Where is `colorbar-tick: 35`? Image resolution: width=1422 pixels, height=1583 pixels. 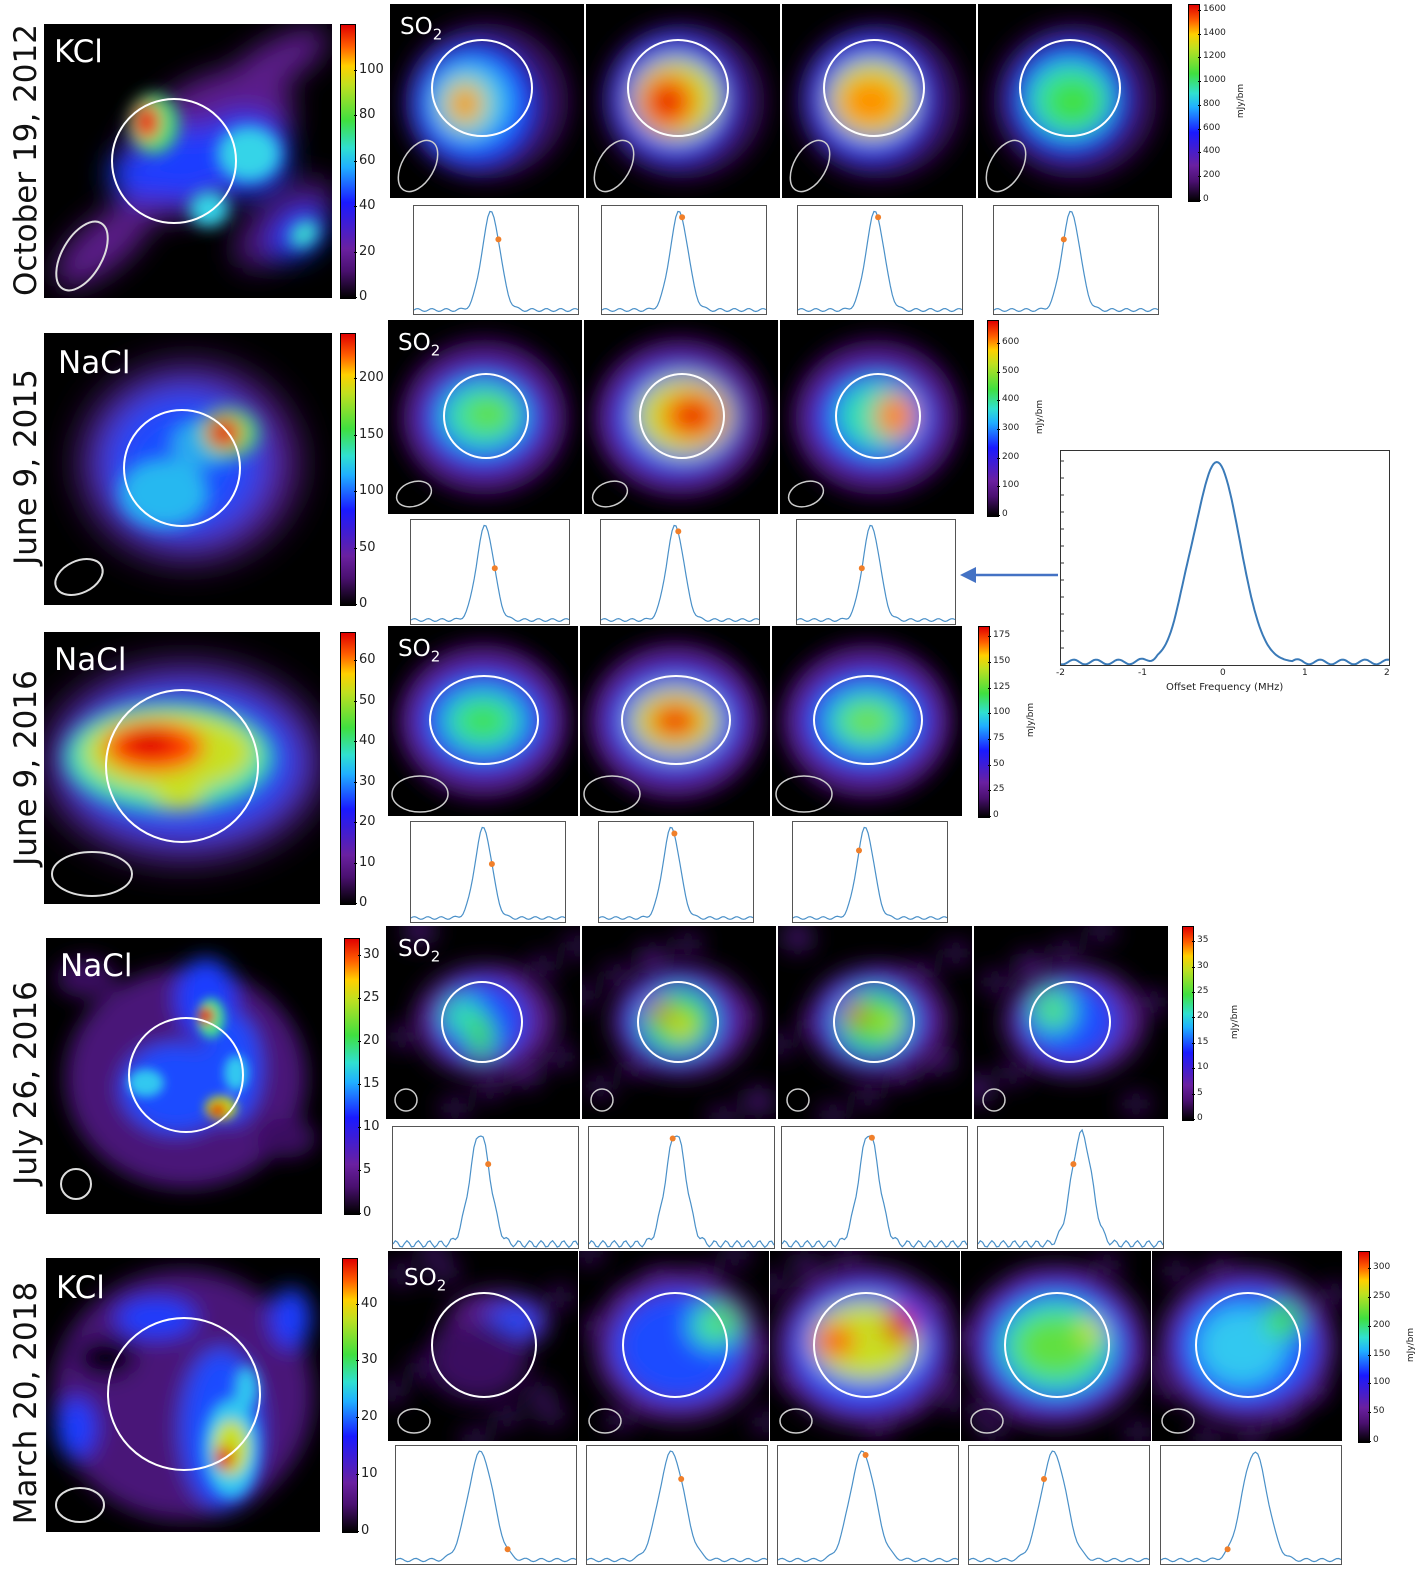 colorbar-tick: 35 is located at coordinates (1203, 940).